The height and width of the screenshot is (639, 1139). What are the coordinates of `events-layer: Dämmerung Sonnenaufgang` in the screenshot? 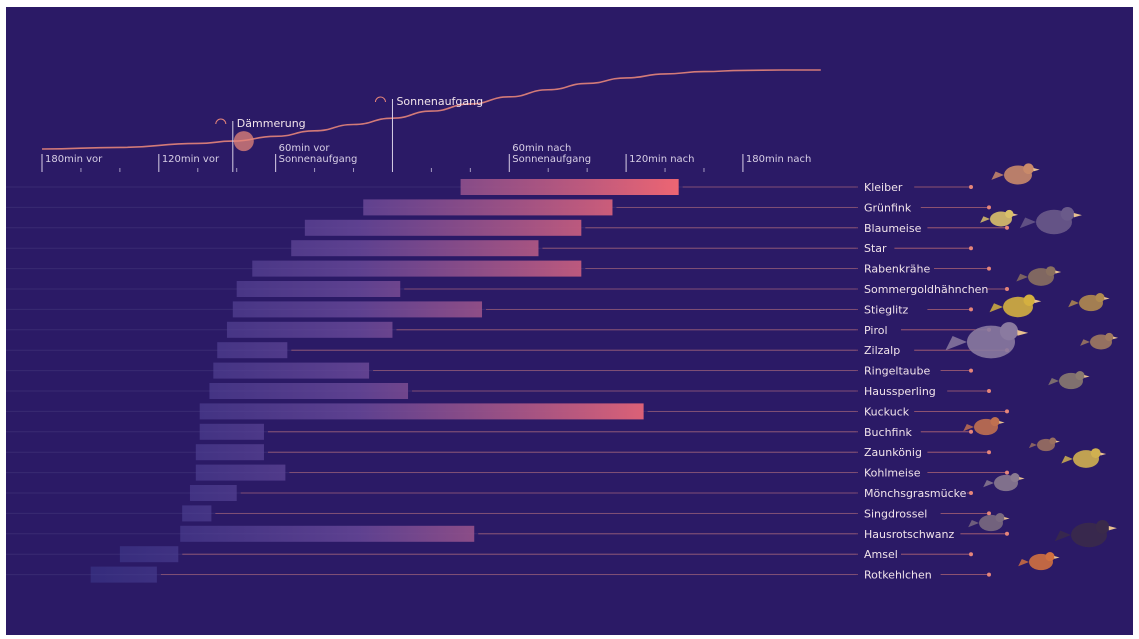 It's located at (349, 133).